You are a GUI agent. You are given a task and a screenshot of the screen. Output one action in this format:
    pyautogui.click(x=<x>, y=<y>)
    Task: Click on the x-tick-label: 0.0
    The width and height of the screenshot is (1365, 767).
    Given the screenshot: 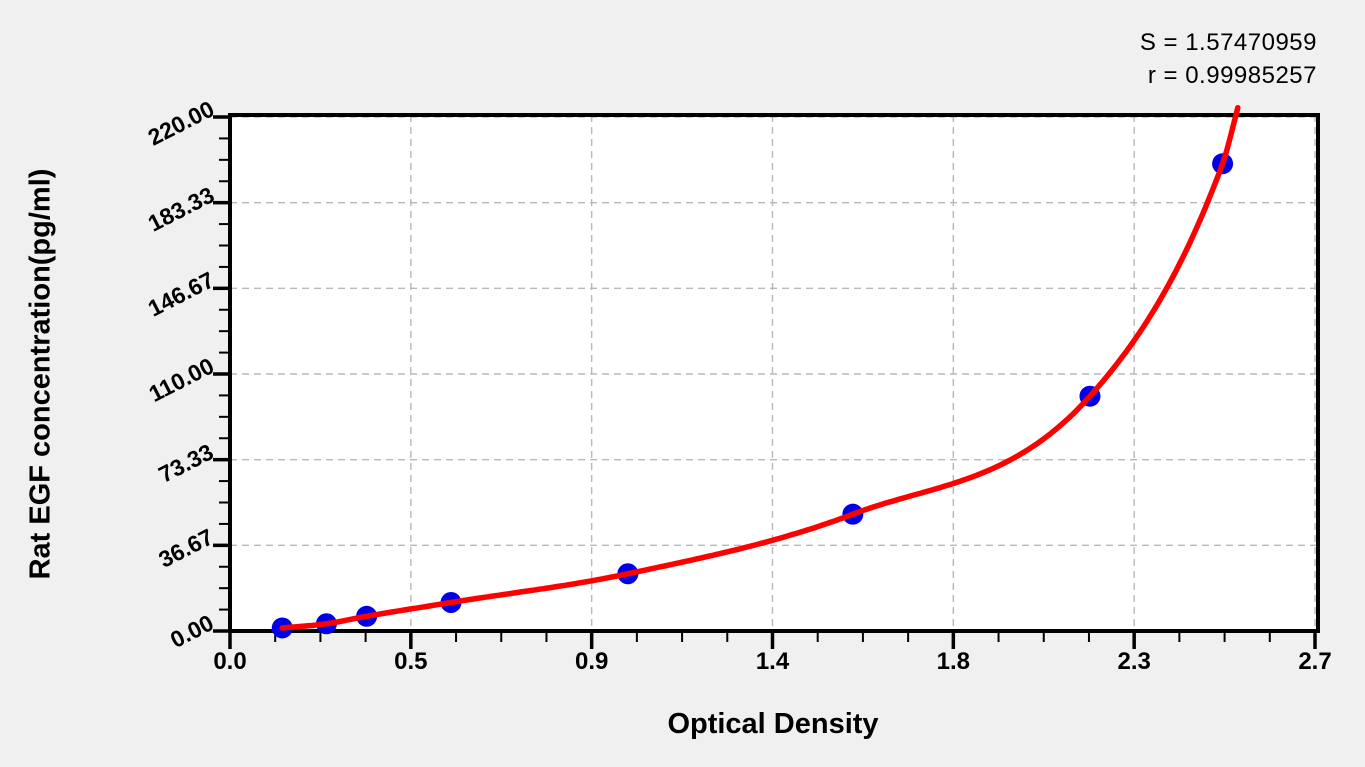 What is the action you would take?
    pyautogui.click(x=230, y=661)
    